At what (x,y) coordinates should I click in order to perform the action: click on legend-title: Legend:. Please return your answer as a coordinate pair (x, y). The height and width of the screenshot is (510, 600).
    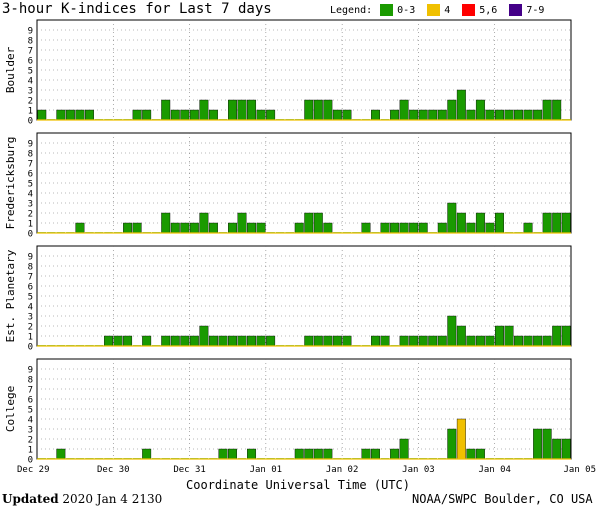
    Looking at the image, I should click on (351, 10).